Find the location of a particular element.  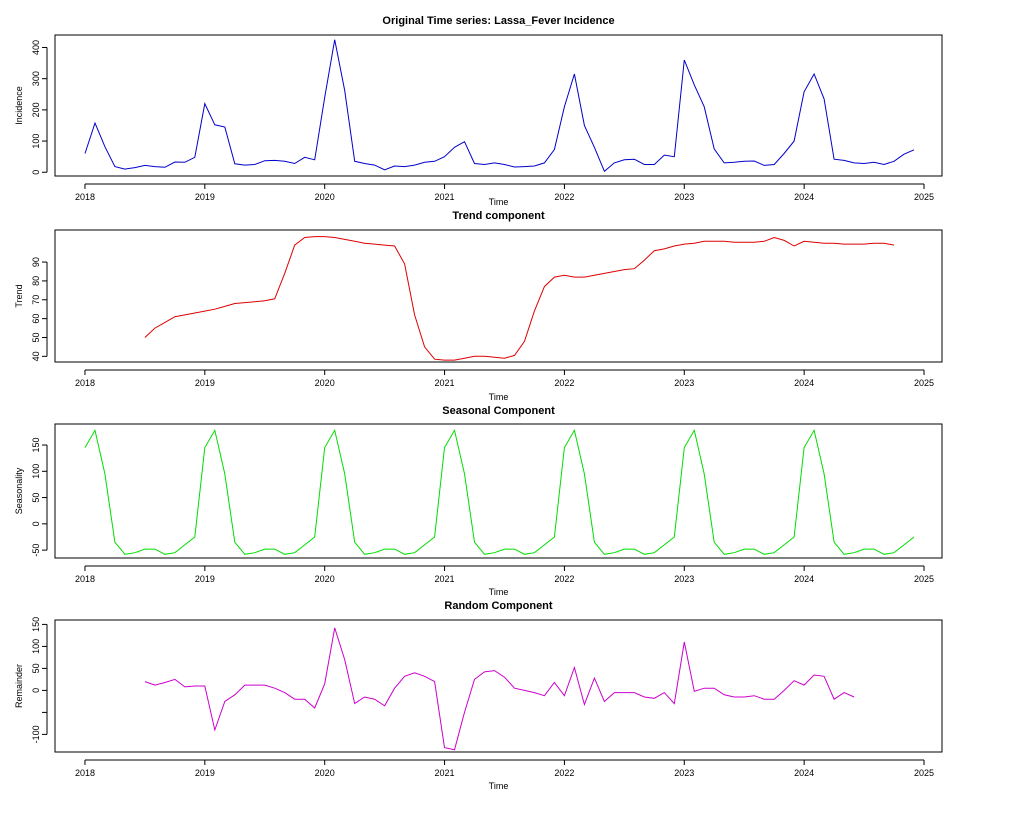

y-axis-label: Seasonality is located at coordinates (19, 490).